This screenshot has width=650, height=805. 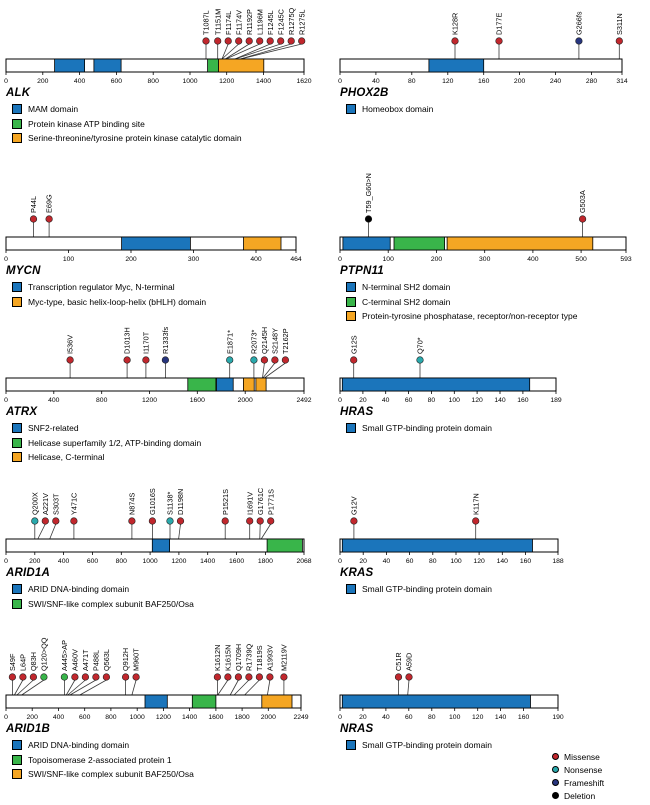 What do you see at coordinates (170, 503) in the screenshot?
I see `mutation-label: S1138*` at bounding box center [170, 503].